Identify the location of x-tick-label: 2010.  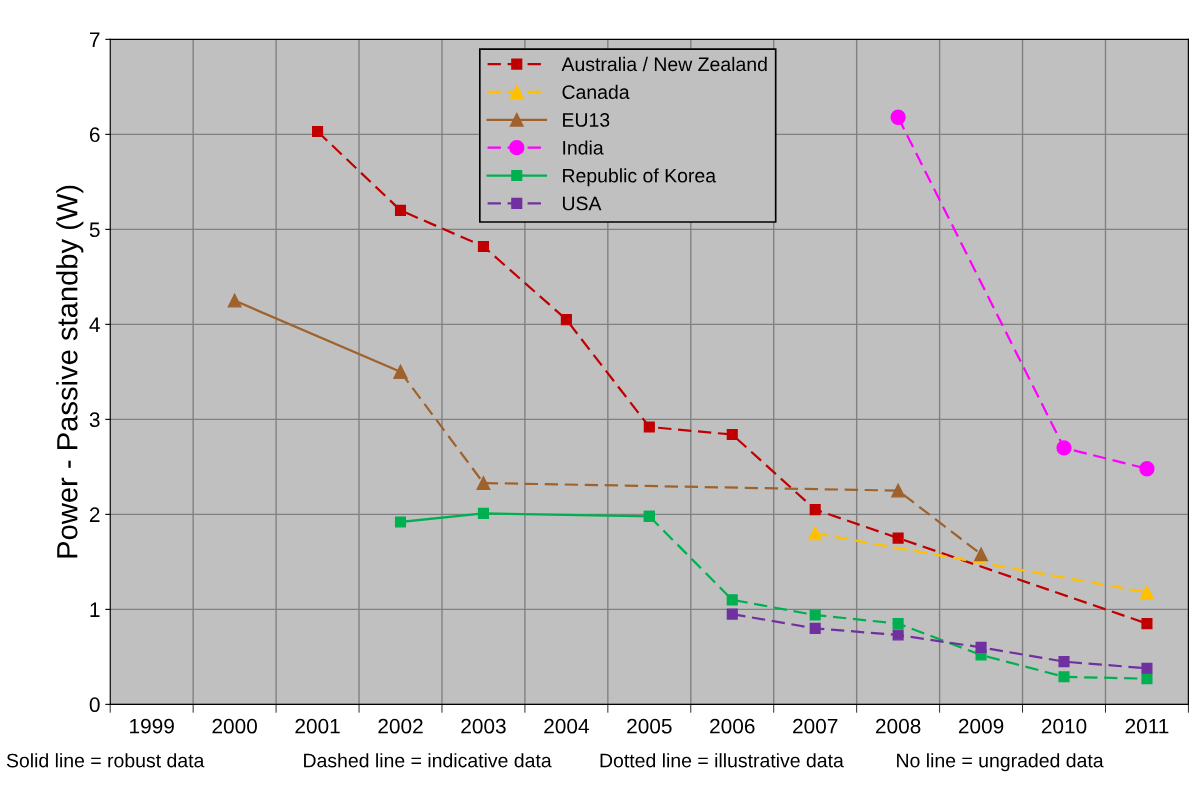
(1064, 726).